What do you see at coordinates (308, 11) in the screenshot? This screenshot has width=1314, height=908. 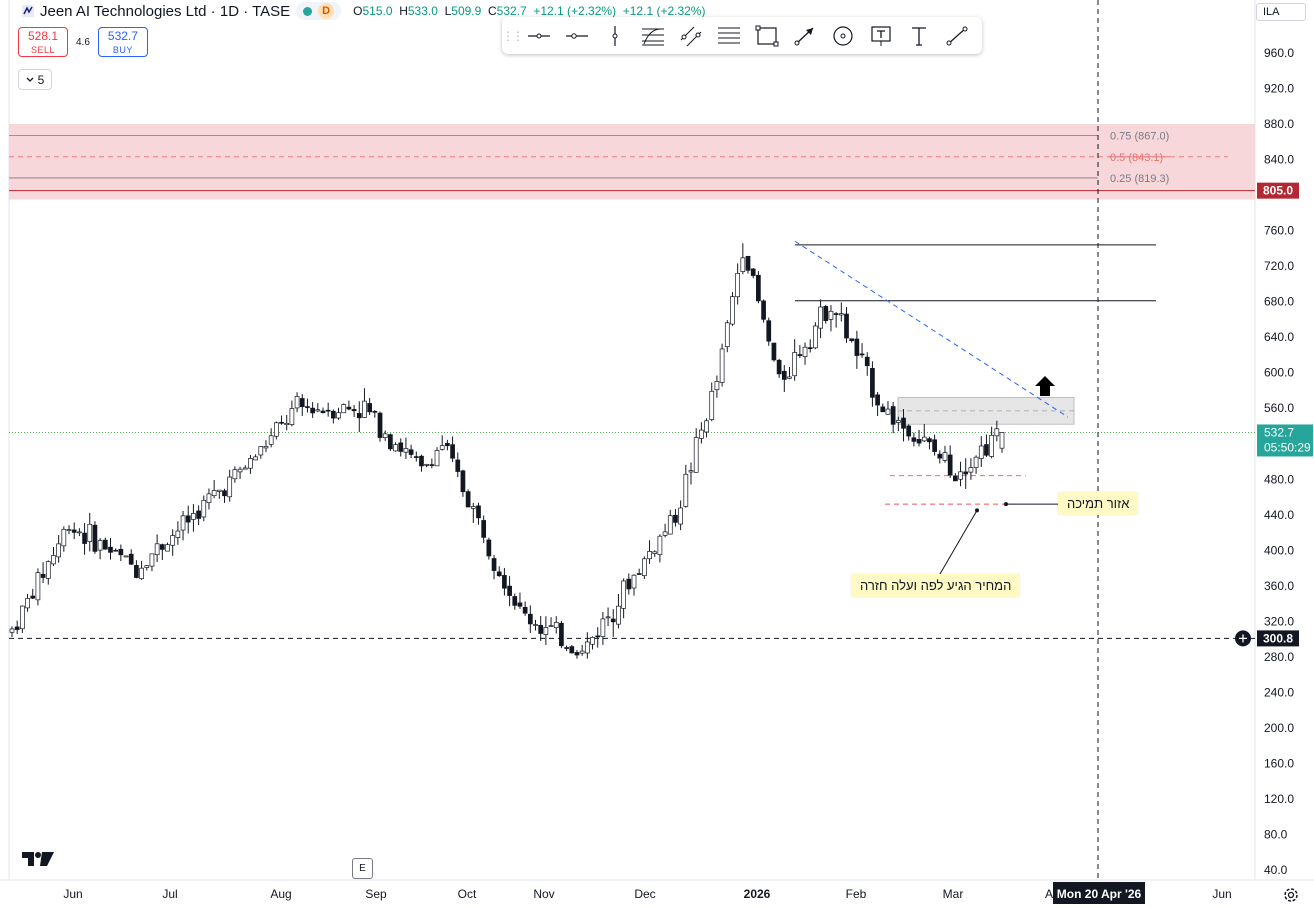 I see `market-open-dot-icon` at bounding box center [308, 11].